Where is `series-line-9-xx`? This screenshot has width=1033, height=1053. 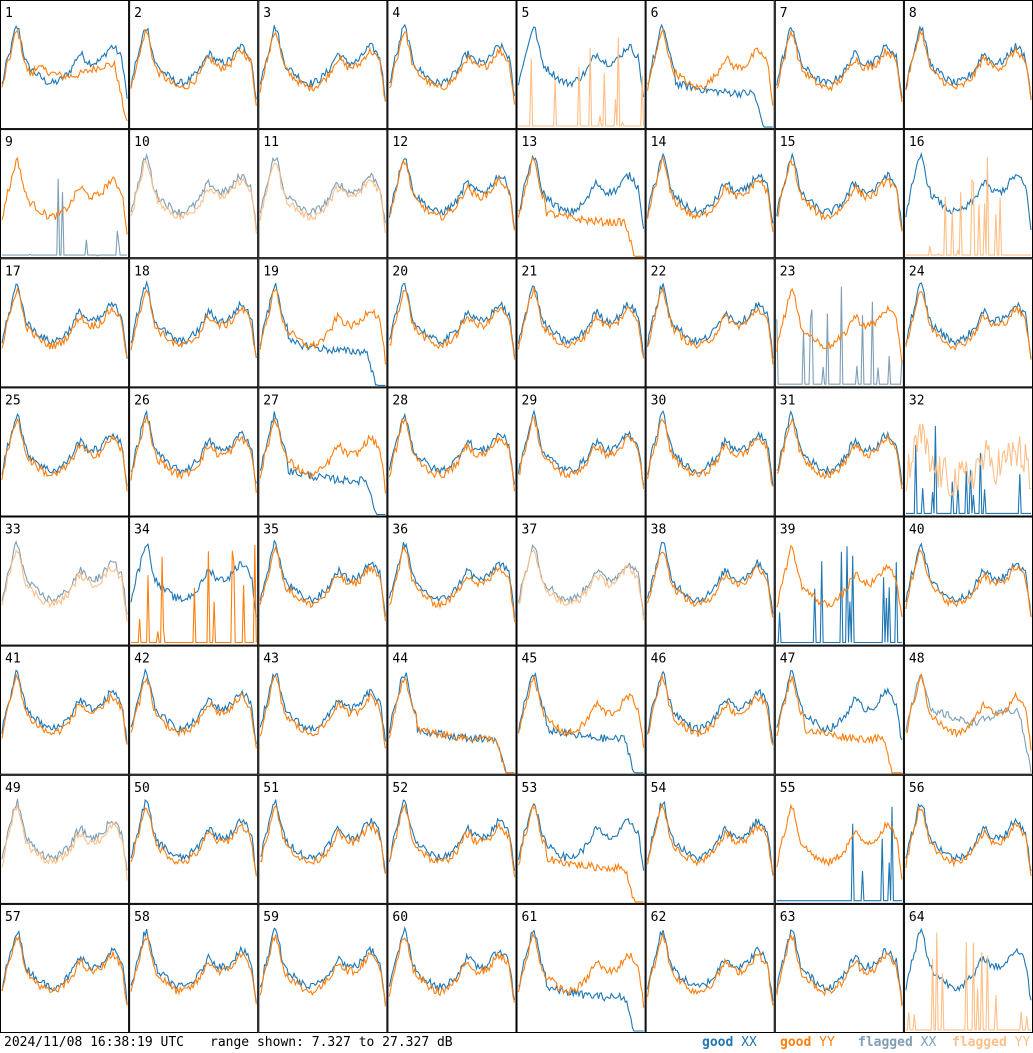
series-line-9-xx is located at coordinates (65, 217).